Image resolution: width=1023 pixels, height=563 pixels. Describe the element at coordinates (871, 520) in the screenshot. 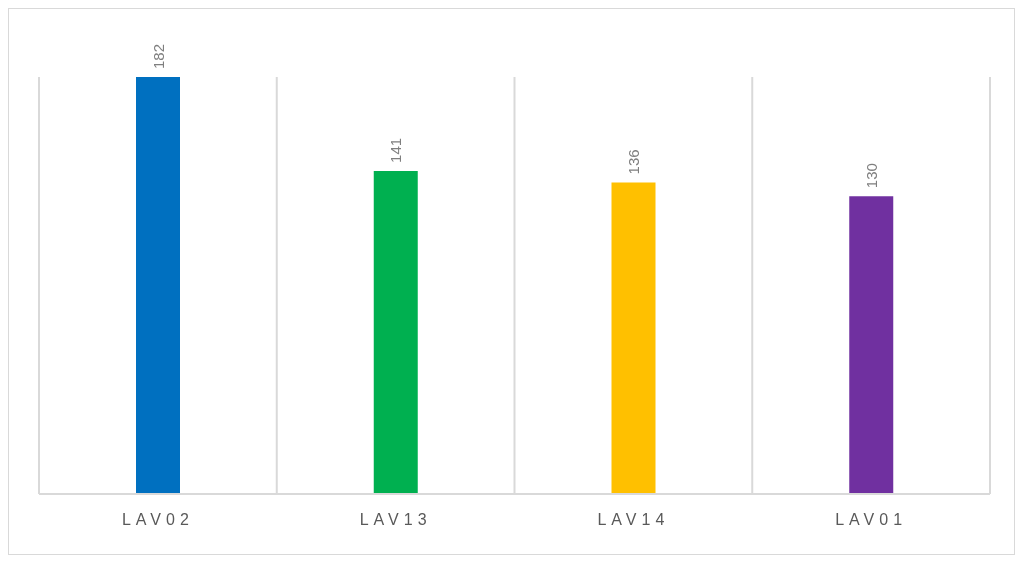

I see `x-tick-label: LAV01` at that location.